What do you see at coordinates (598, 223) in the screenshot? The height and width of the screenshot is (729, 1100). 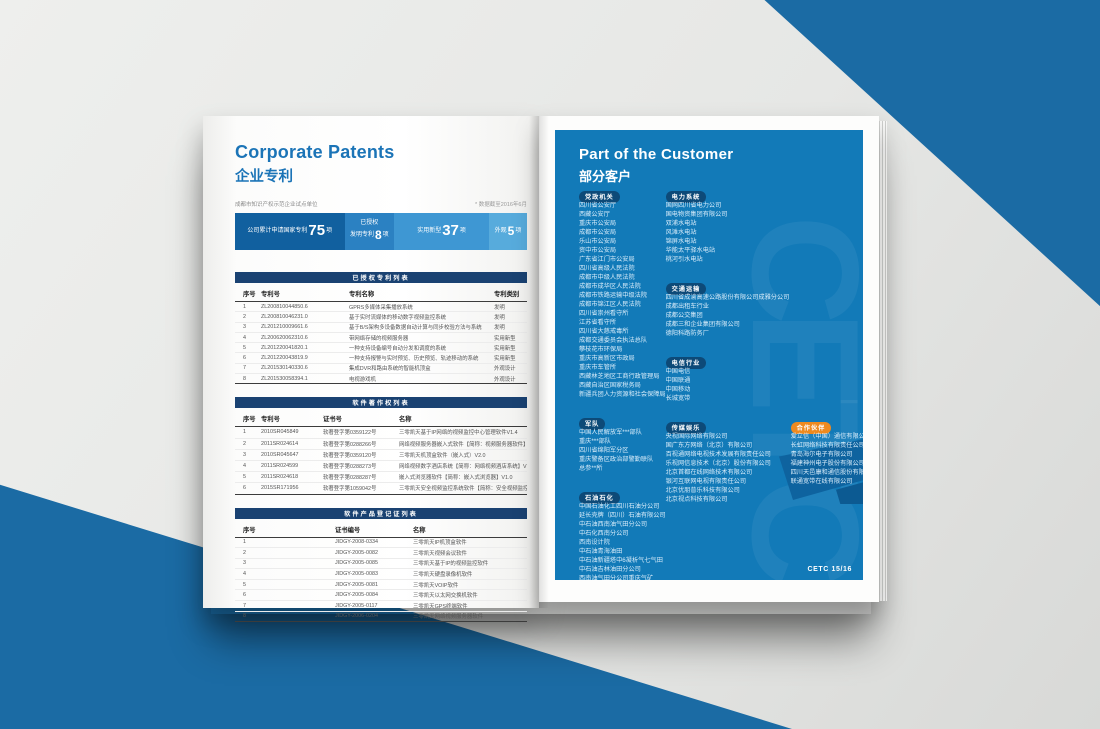 I see `customer-item: 重庆市公安局` at bounding box center [598, 223].